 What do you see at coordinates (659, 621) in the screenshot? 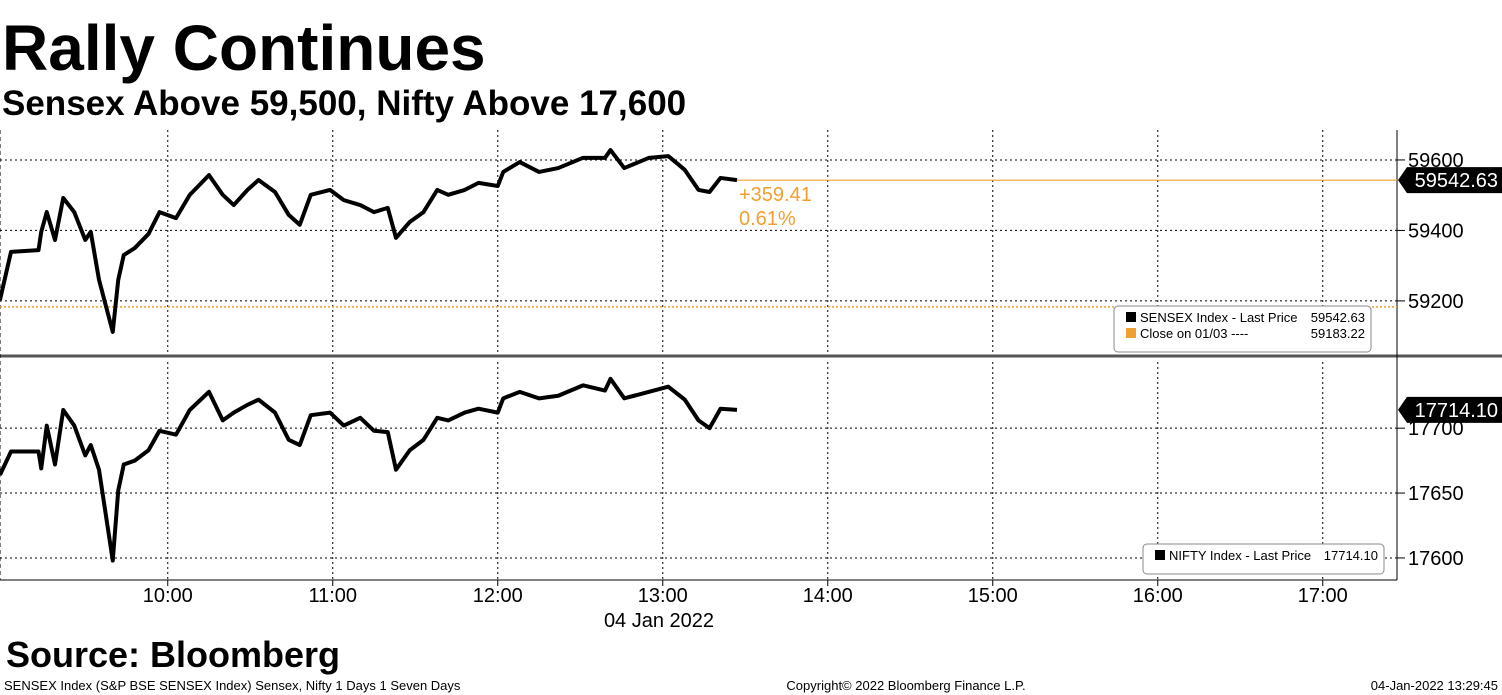
I see `x-axis-label: 04 Jan 2022` at bounding box center [659, 621].